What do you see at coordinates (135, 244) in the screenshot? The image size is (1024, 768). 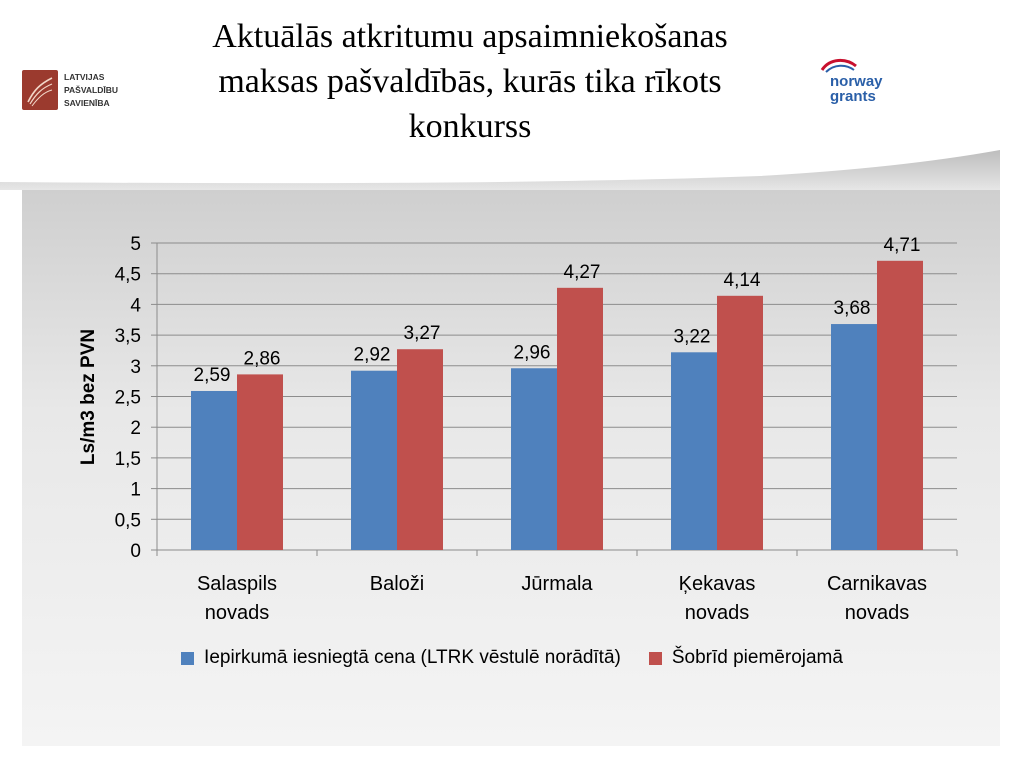 I see `y-tick-label: 5` at bounding box center [135, 244].